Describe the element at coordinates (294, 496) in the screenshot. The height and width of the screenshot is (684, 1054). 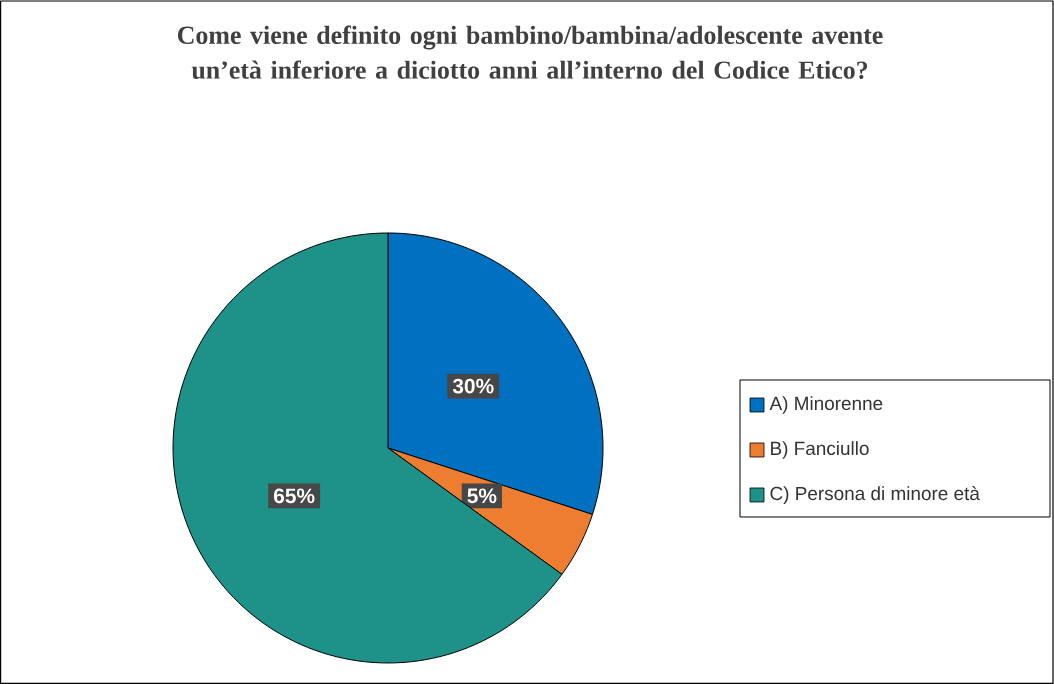
I see `data-label: 65%` at that location.